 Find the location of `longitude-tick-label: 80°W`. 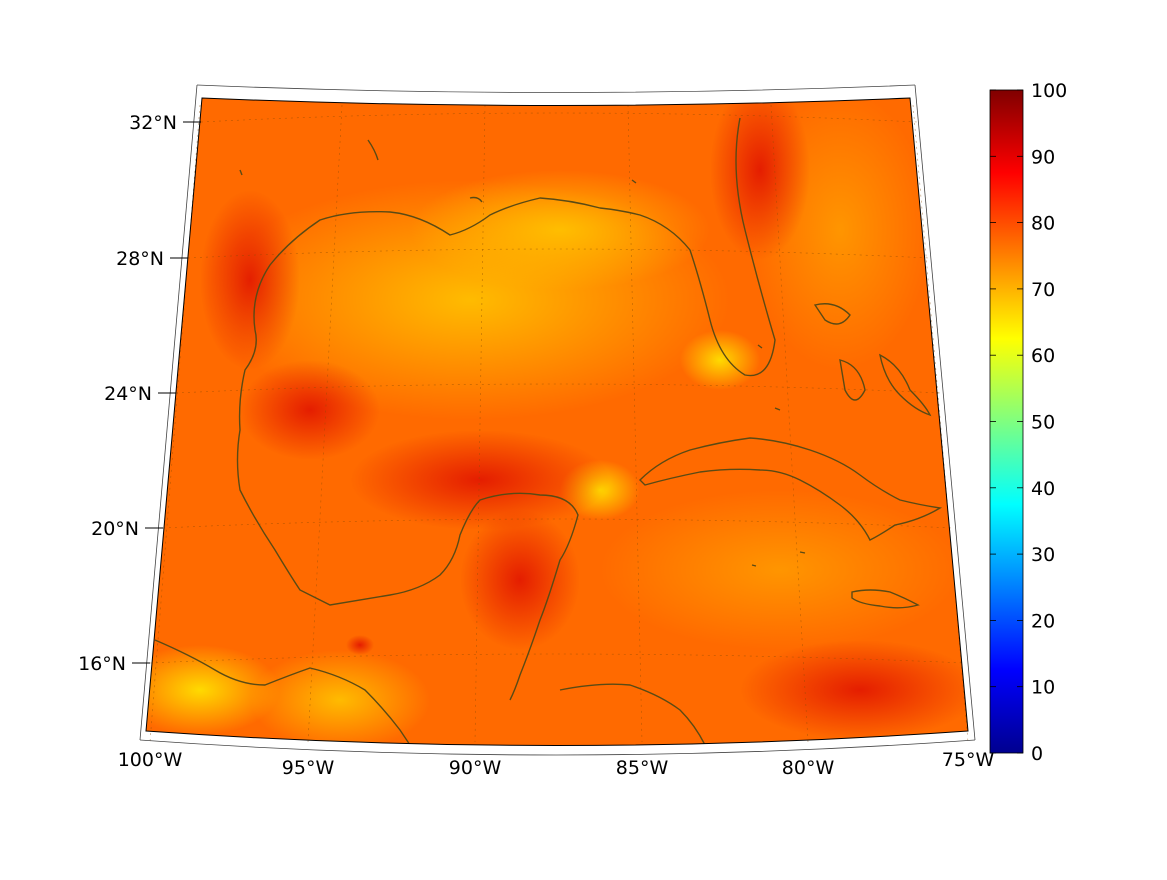

longitude-tick-label: 80°W is located at coordinates (808, 768).